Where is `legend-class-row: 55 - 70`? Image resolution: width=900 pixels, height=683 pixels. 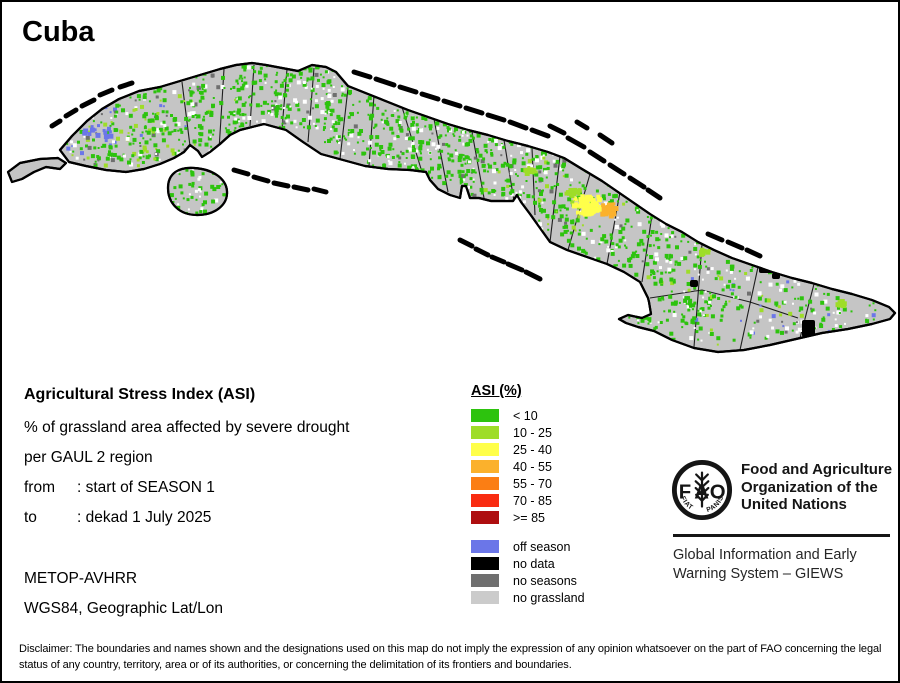 legend-class-row: 55 - 70 is located at coordinates (528, 483).